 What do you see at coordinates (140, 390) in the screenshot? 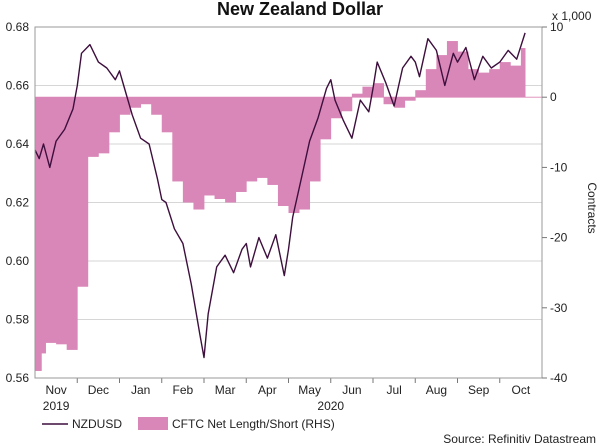
I see `x-tick-label: Jan` at bounding box center [140, 390].